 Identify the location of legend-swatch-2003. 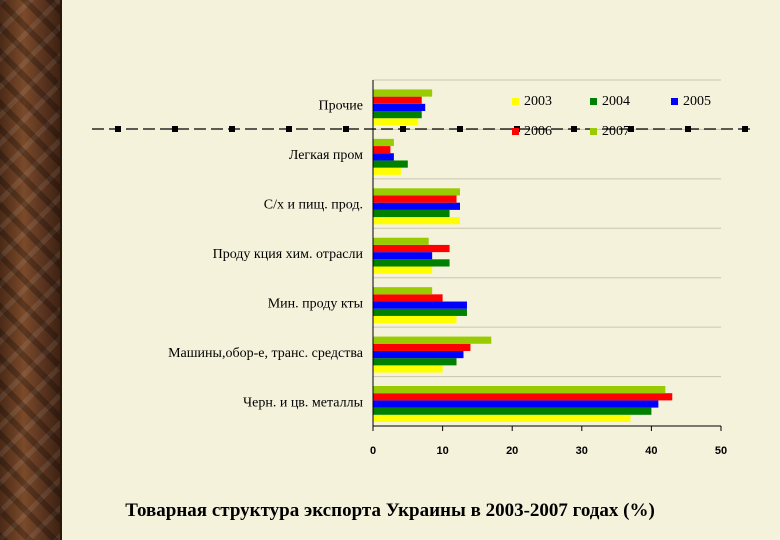
(515, 101).